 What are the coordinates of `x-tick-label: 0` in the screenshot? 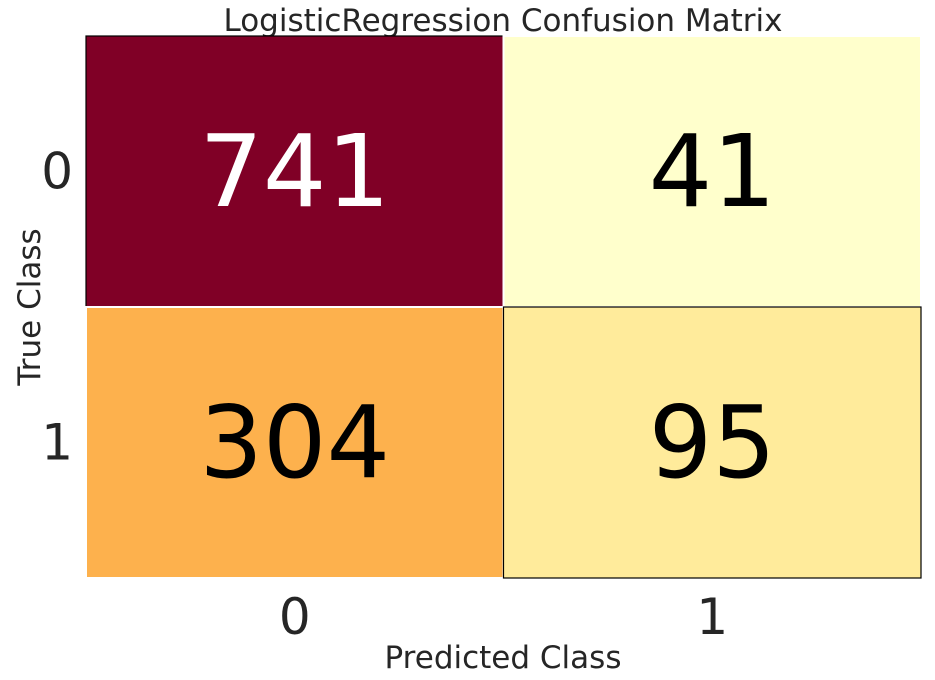 It's located at (295, 617).